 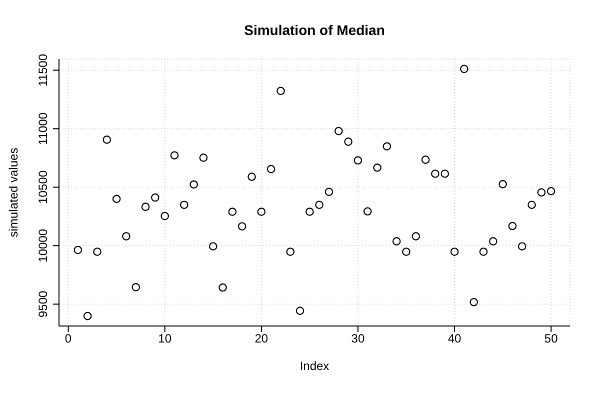 I want to click on x-axis-title: Index, so click(x=315, y=366).